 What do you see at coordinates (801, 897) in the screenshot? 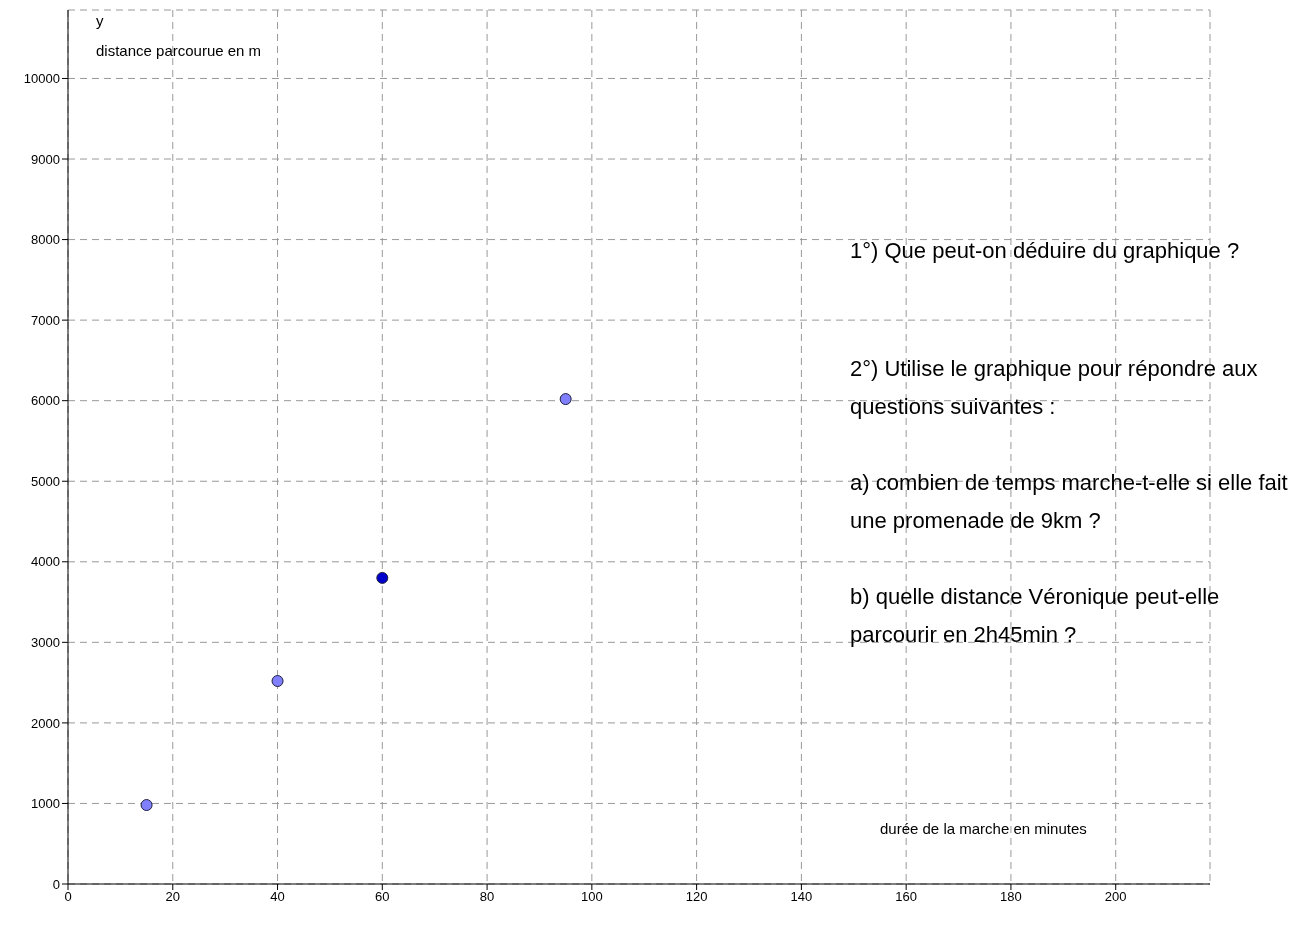
I see `x-tick-label: 140` at bounding box center [801, 897].